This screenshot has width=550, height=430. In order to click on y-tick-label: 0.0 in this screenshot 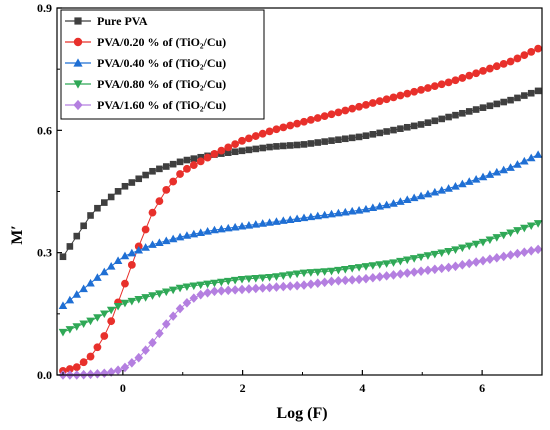, I will do `click(44, 375)`.